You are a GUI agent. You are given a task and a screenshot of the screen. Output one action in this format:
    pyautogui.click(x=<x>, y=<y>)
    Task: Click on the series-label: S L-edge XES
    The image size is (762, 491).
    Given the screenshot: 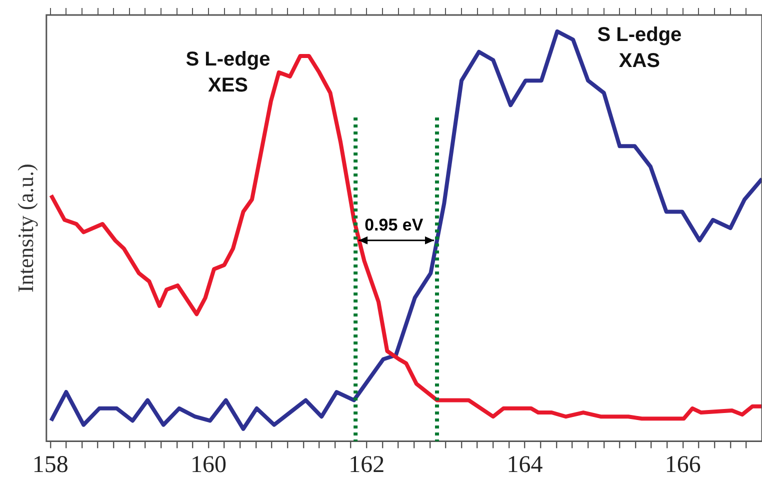 What is the action you would take?
    pyautogui.click(x=228, y=72)
    